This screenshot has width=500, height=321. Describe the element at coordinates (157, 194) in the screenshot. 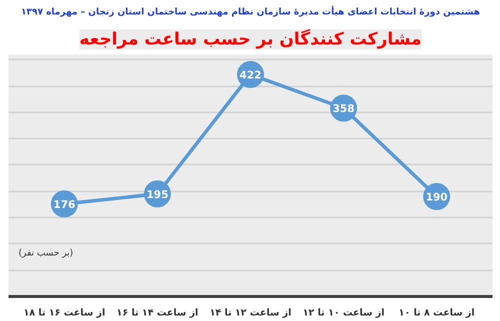

I see `data-label: 195` at that location.